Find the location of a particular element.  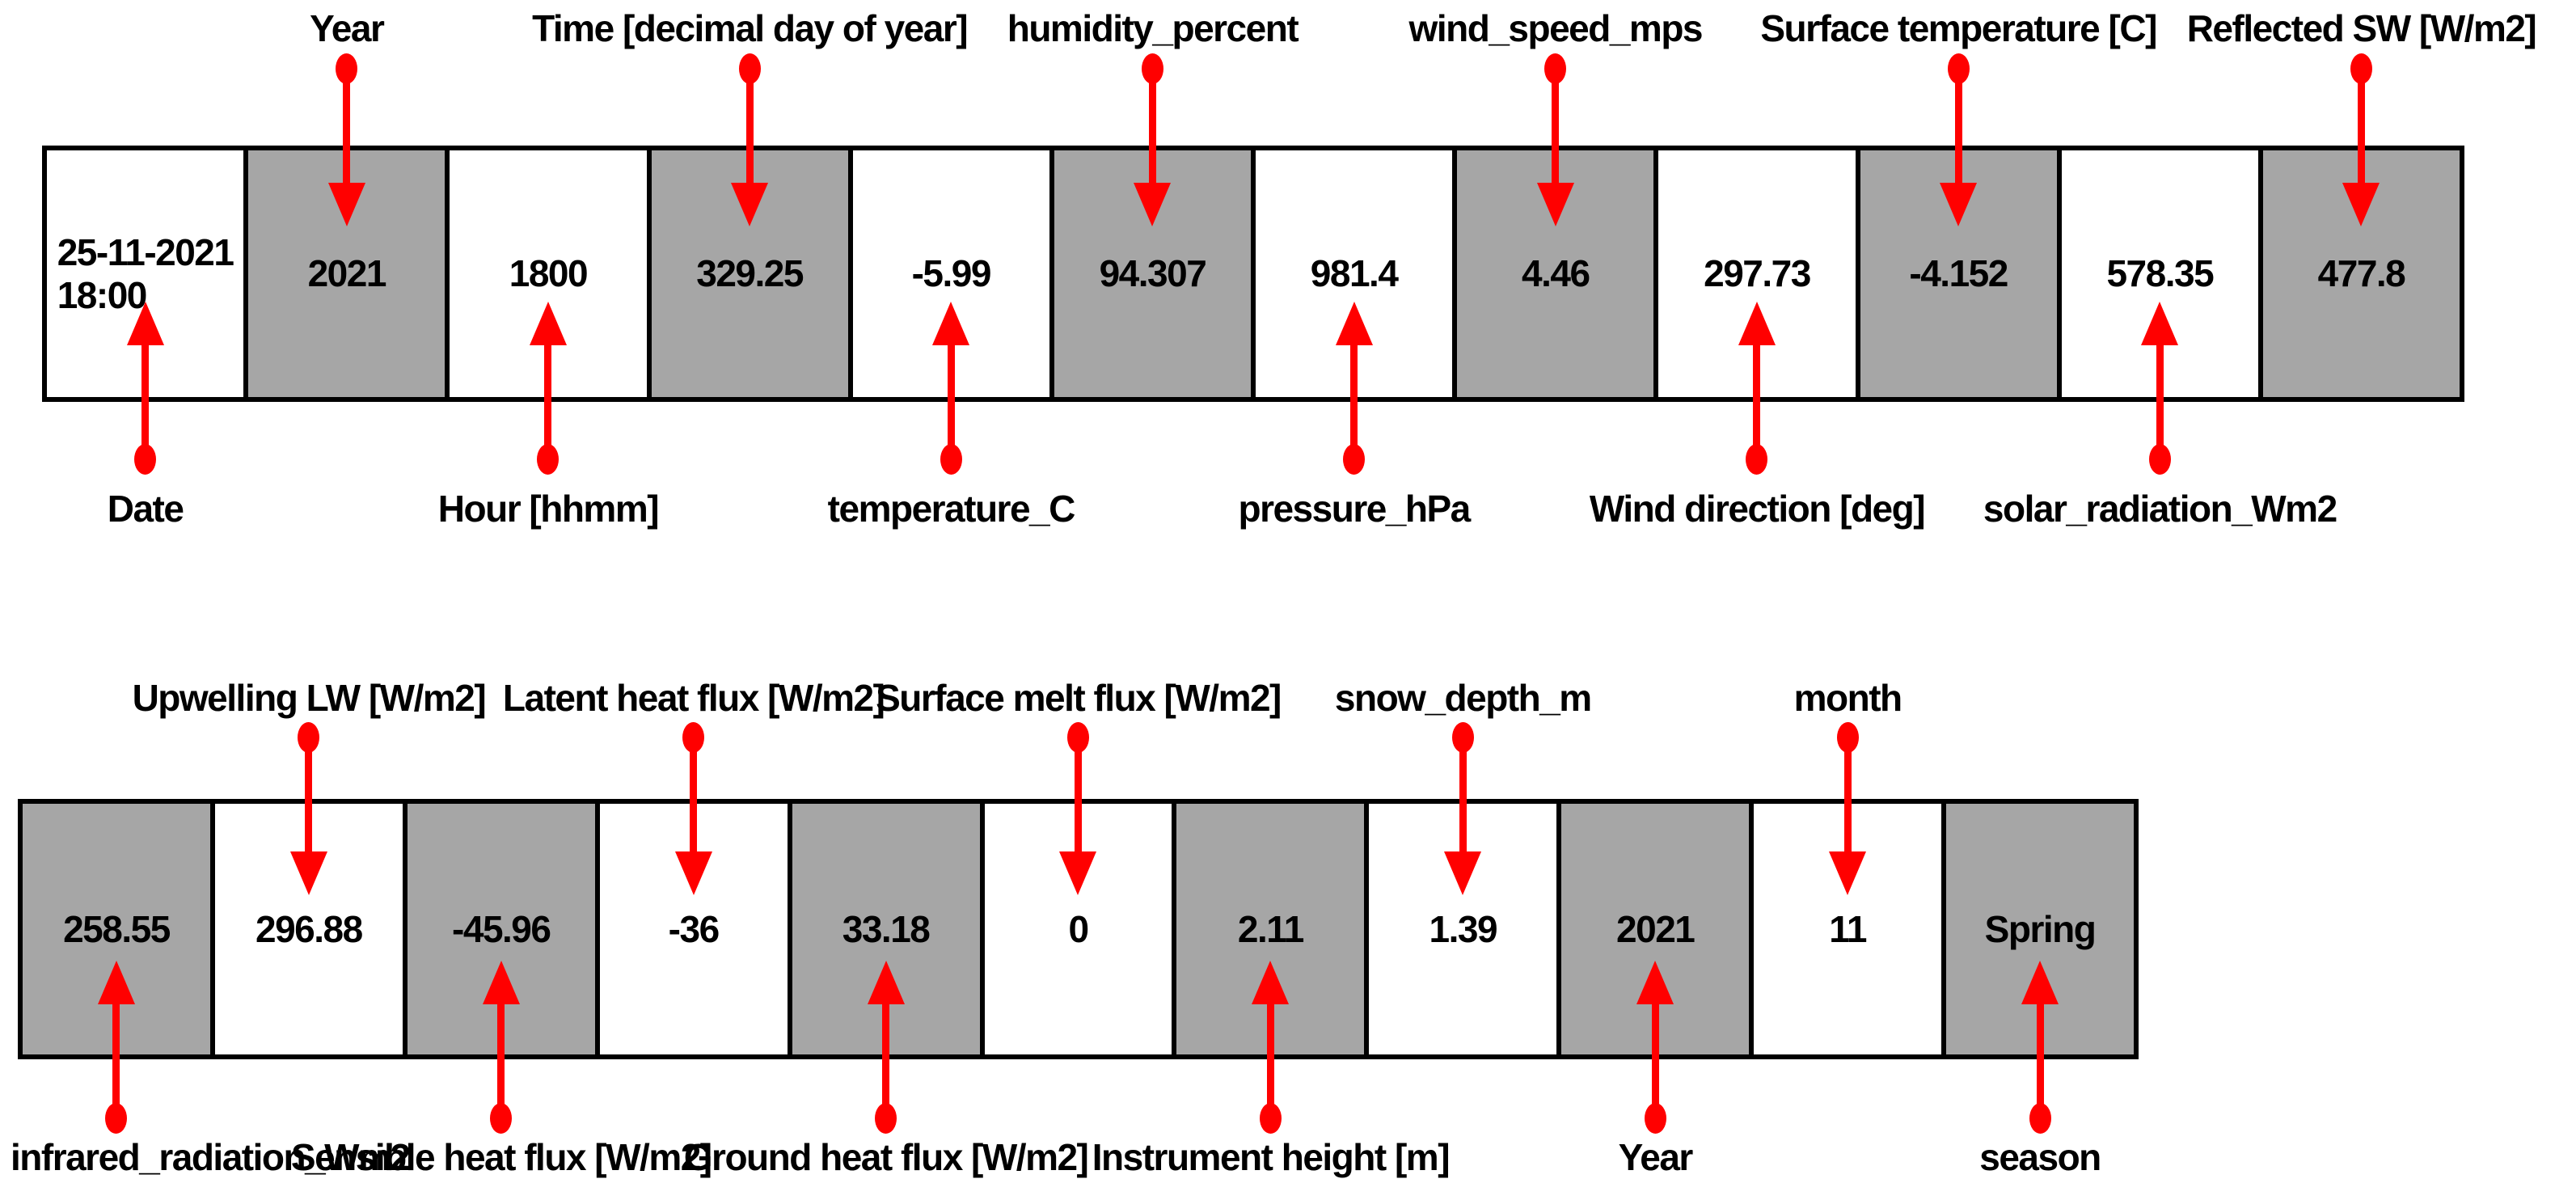

field-value: 296.88 is located at coordinates (309, 928).